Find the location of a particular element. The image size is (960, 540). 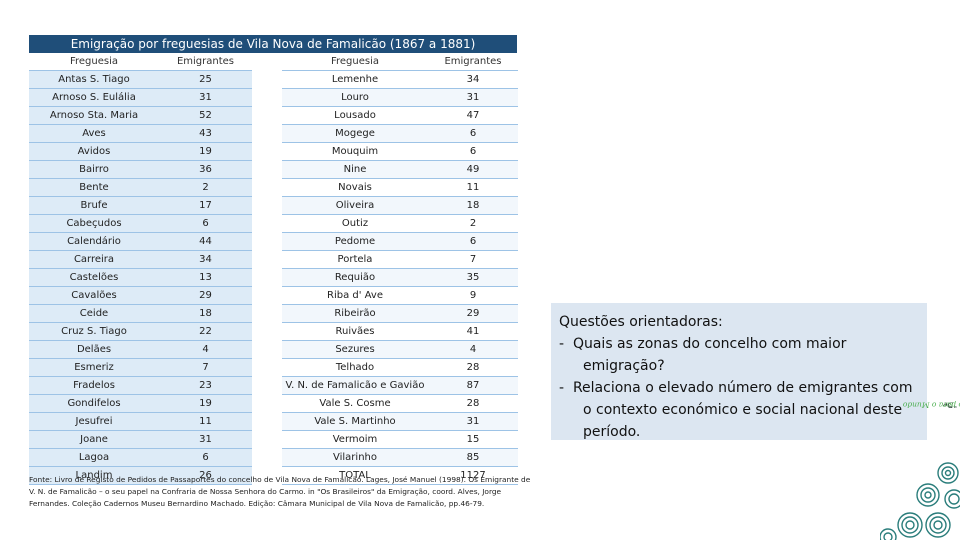

left-count-cell: 4 is located at coordinates (205, 349).